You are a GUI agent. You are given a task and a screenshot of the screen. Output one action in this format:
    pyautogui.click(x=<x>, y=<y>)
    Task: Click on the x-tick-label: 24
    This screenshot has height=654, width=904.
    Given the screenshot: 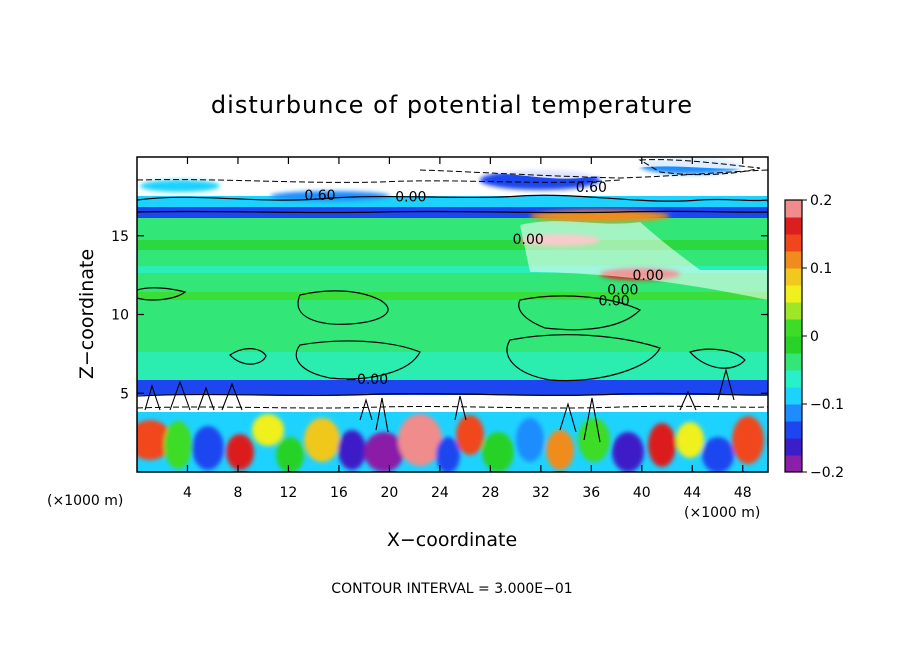 What is the action you would take?
    pyautogui.click(x=440, y=493)
    